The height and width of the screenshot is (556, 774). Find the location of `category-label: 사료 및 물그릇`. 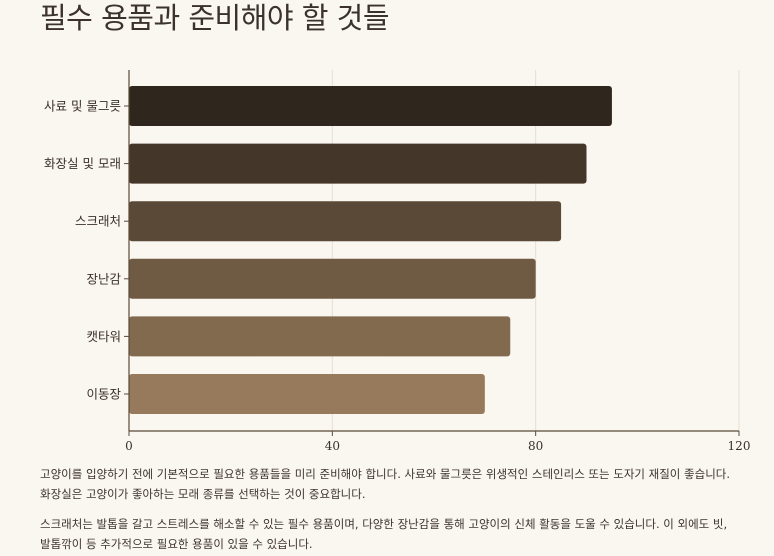

category-label: 사료 및 물그릇 is located at coordinates (82, 106).